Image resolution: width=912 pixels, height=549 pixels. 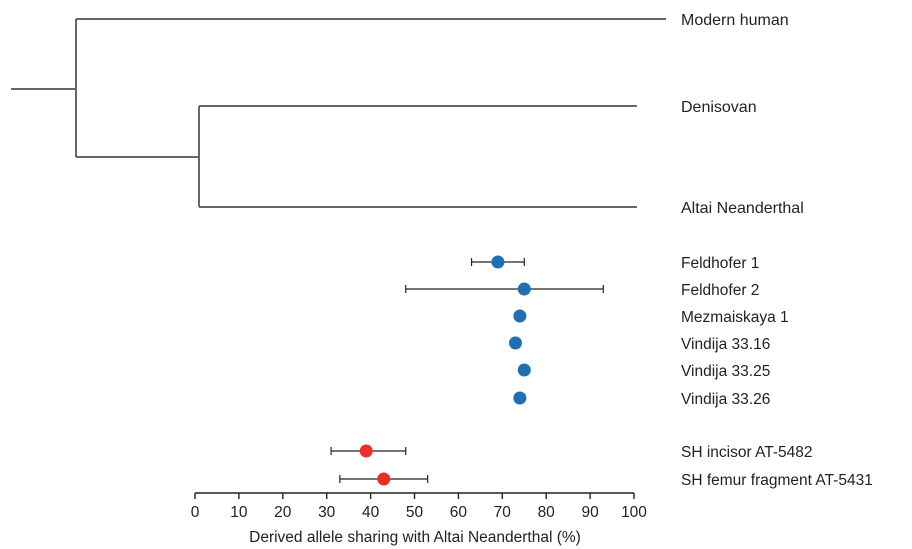 I want to click on data-point-row: Mezmaiskaya 1, so click(x=651, y=317).